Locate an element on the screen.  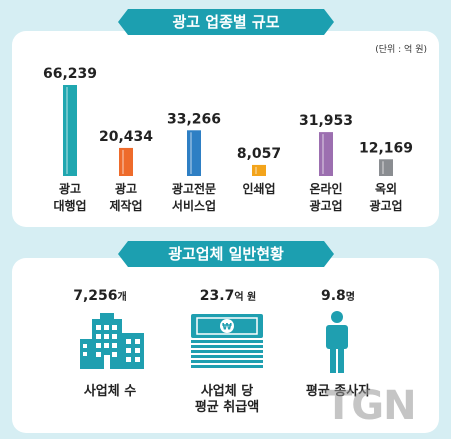
industry-size-title: 광고 업종별 규모 is located at coordinates (226, 22).